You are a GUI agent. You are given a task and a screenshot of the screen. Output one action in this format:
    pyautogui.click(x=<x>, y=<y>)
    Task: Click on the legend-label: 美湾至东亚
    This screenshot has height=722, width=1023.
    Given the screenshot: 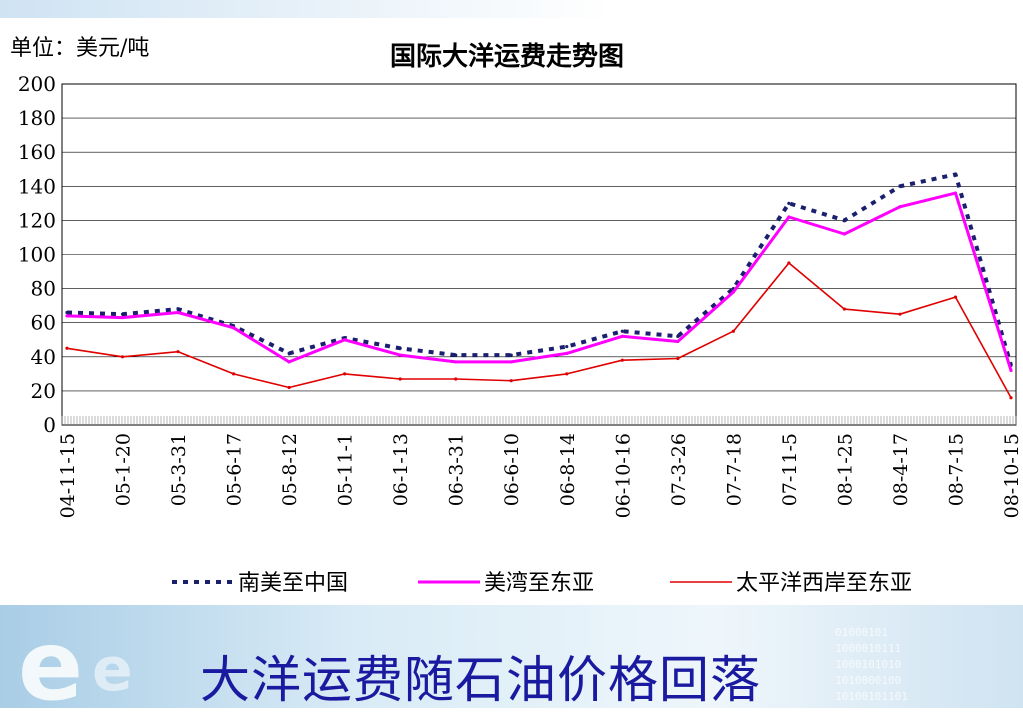 What is the action you would take?
    pyautogui.click(x=539, y=583)
    